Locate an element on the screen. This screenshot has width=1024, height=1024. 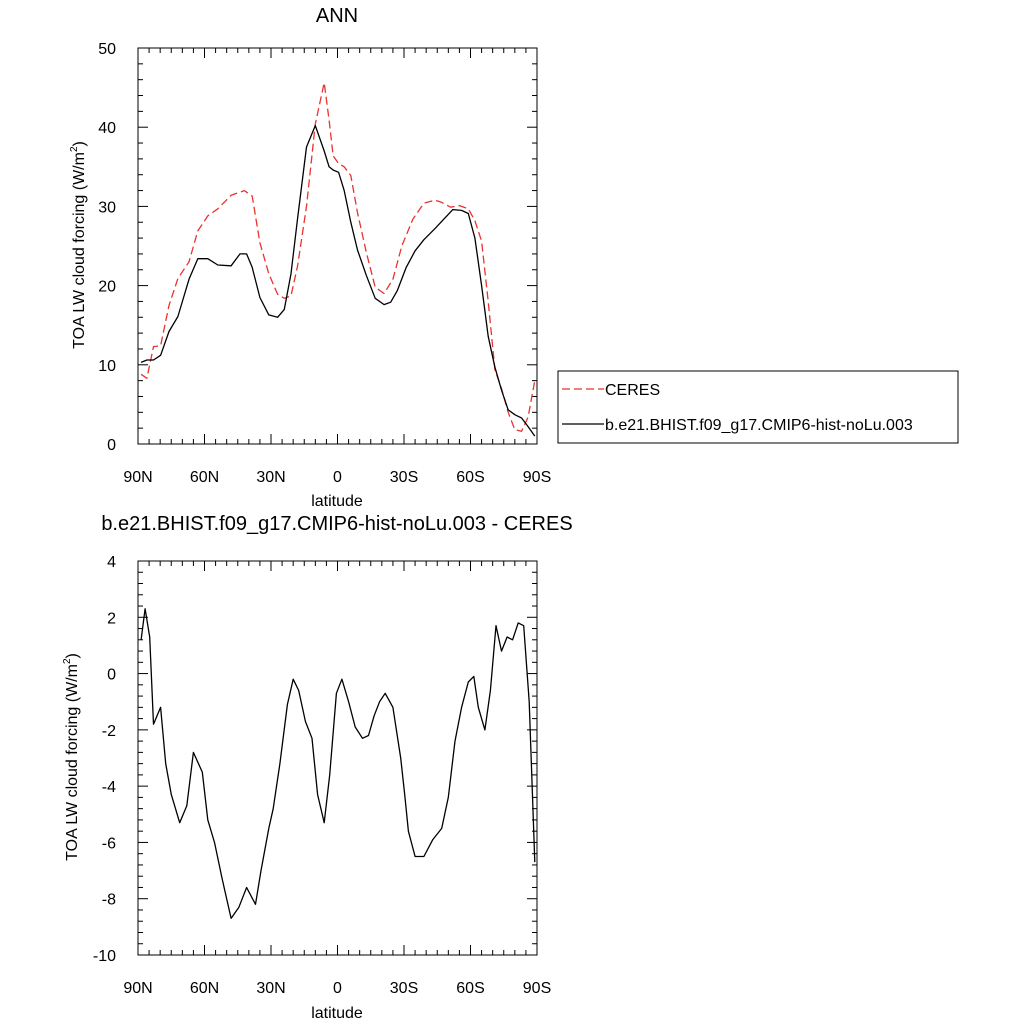
bottom-chart-x-axis-label: latitude is located at coordinates (337, 1013).